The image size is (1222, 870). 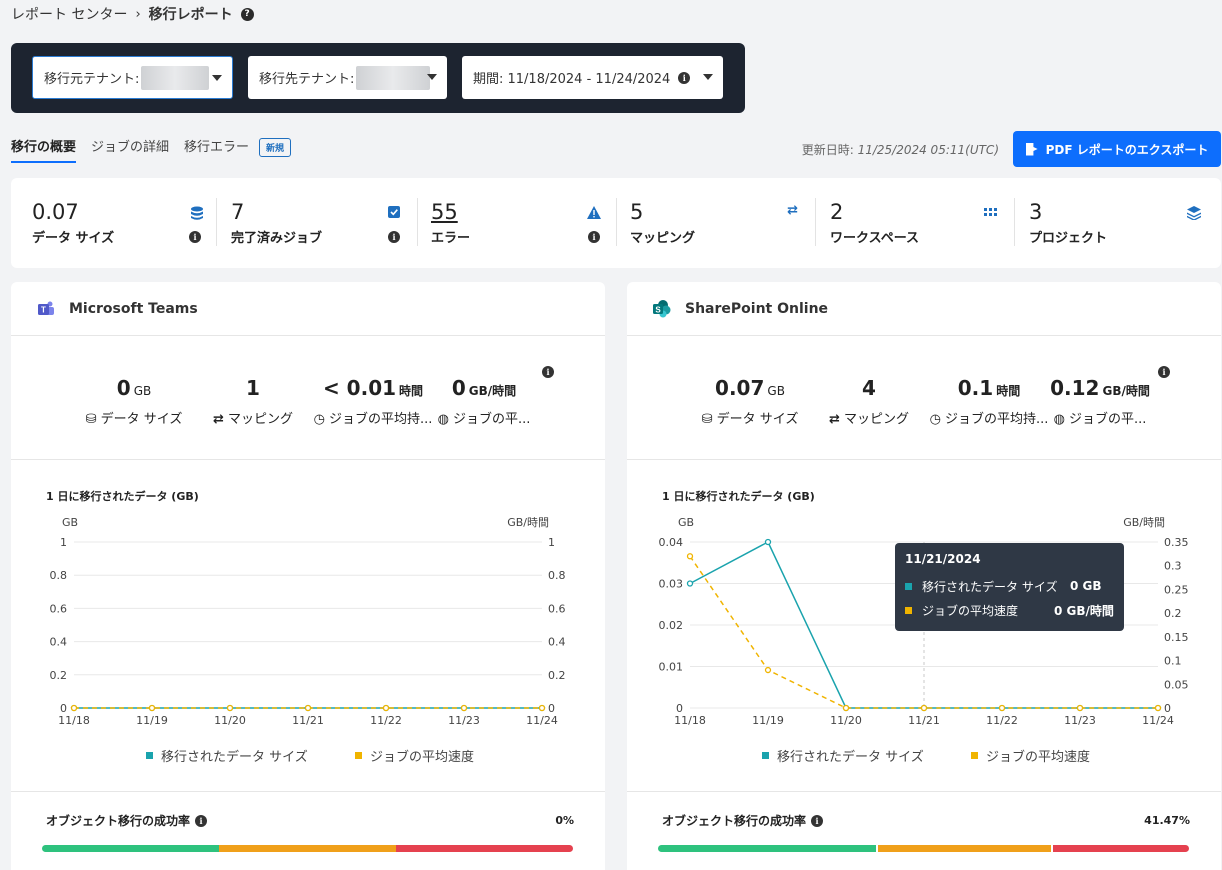 What do you see at coordinates (768, 720) in the screenshot?
I see `x-tick-label: 11/19` at bounding box center [768, 720].